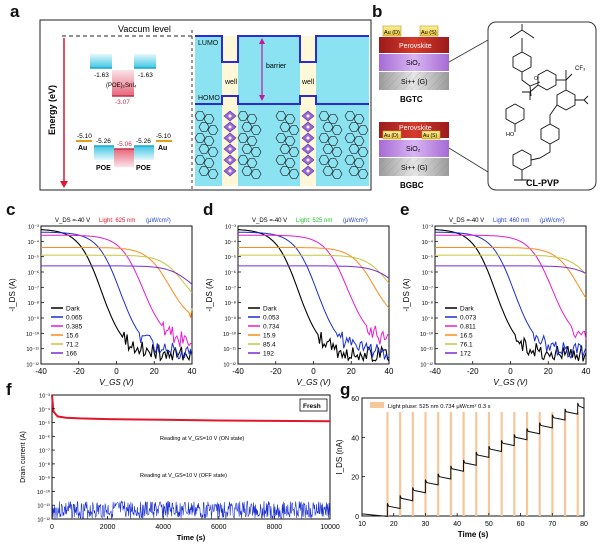  Describe the element at coordinates (82, 148) in the screenshot. I see `au-left-label: Au` at that location.